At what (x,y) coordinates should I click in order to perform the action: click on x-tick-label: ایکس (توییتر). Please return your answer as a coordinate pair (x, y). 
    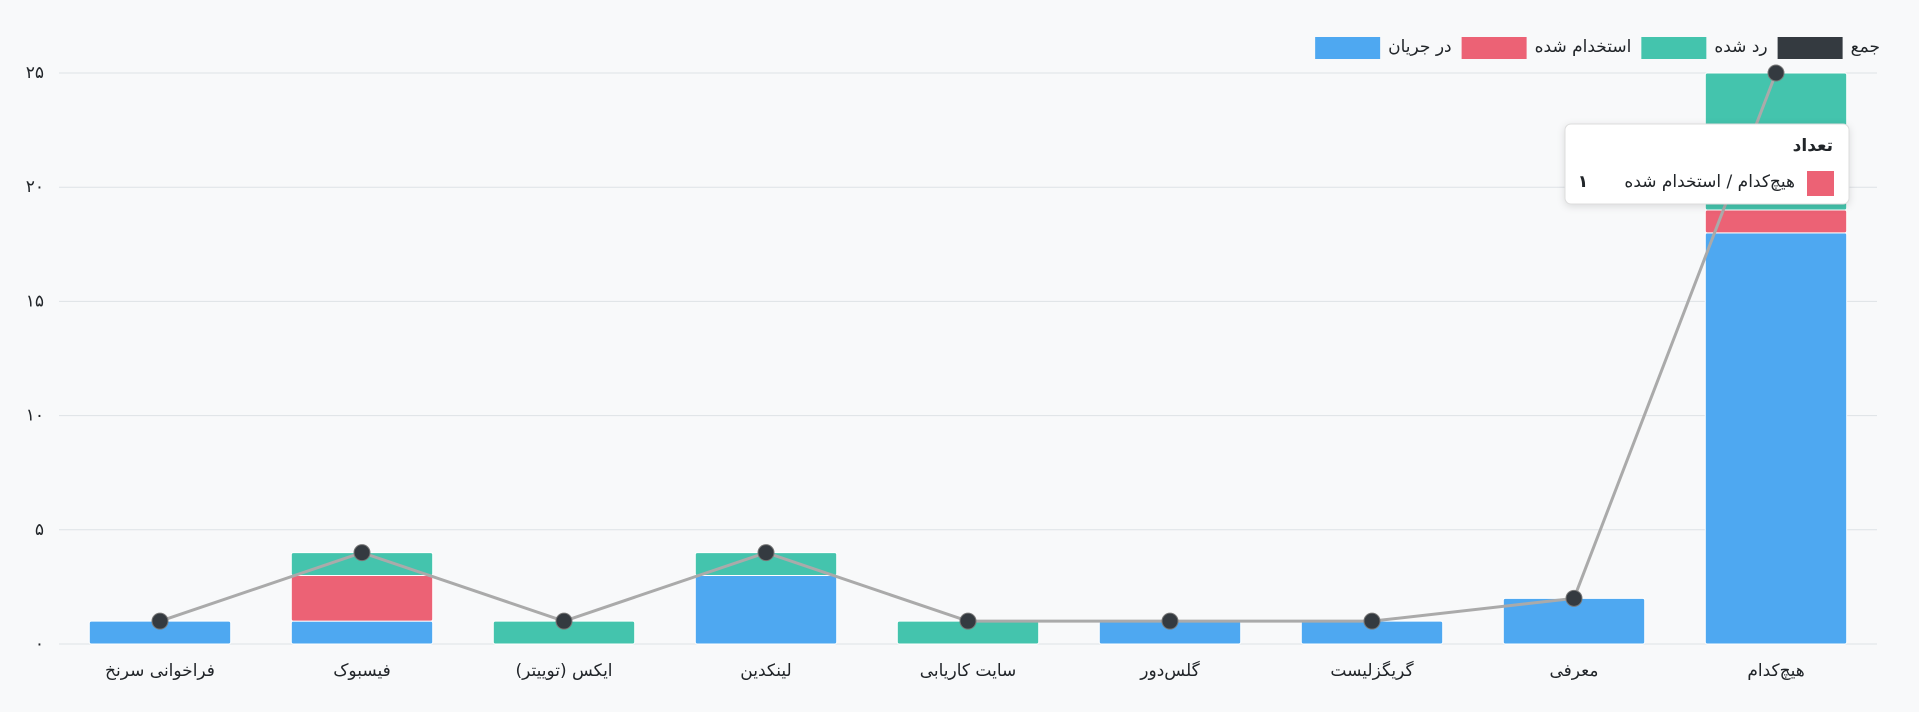
    Looking at the image, I should click on (563, 671).